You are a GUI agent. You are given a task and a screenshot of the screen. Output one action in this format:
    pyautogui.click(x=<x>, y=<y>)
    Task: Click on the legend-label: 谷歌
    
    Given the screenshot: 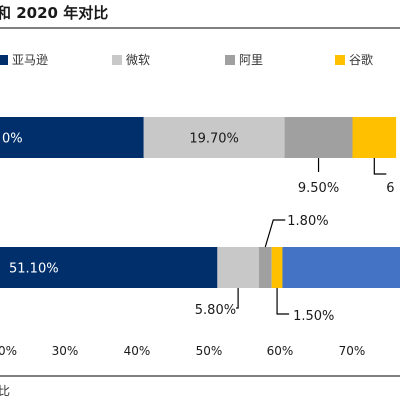 What is the action you would take?
    pyautogui.click(x=361, y=59)
    